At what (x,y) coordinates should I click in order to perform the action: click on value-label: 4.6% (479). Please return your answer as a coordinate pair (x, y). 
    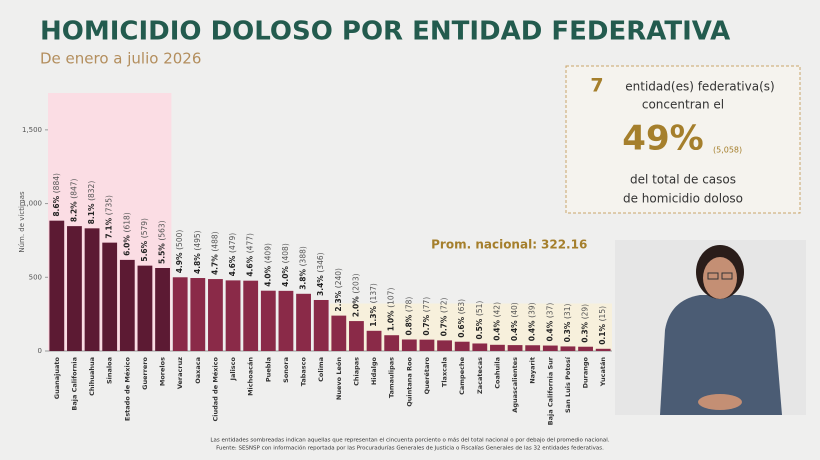
    Looking at the image, I should click on (232, 255).